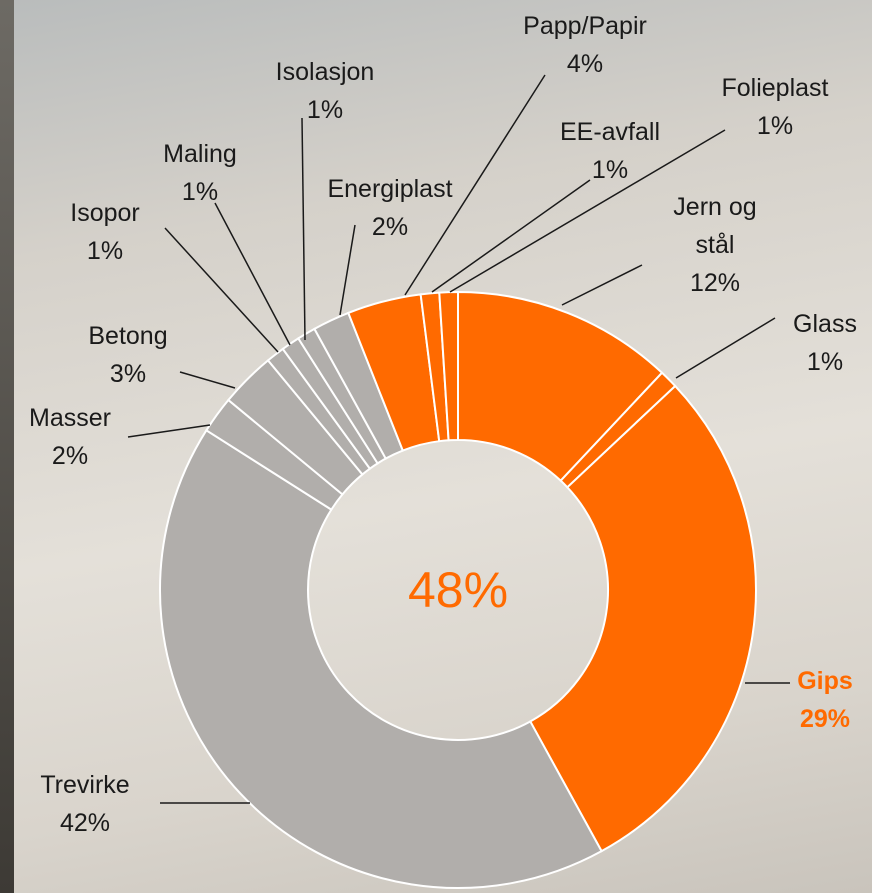  What do you see at coordinates (825, 343) in the screenshot?
I see `data-label: Glass 1%` at bounding box center [825, 343].